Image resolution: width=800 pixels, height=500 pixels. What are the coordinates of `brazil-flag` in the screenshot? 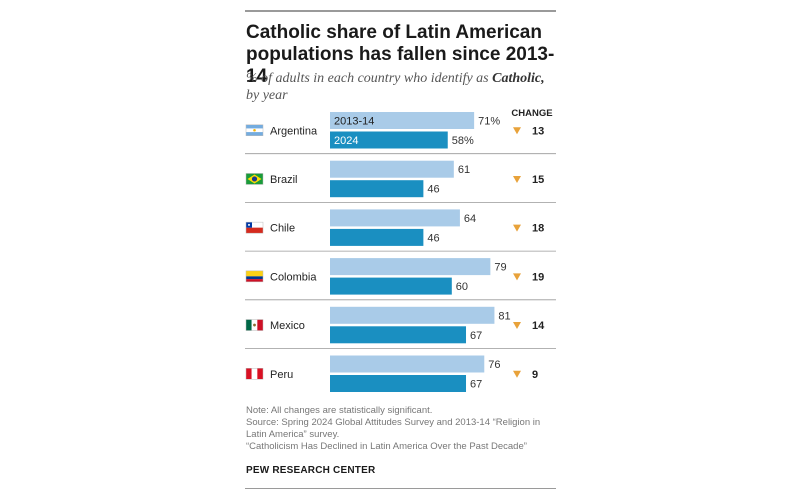 It's located at (254, 179).